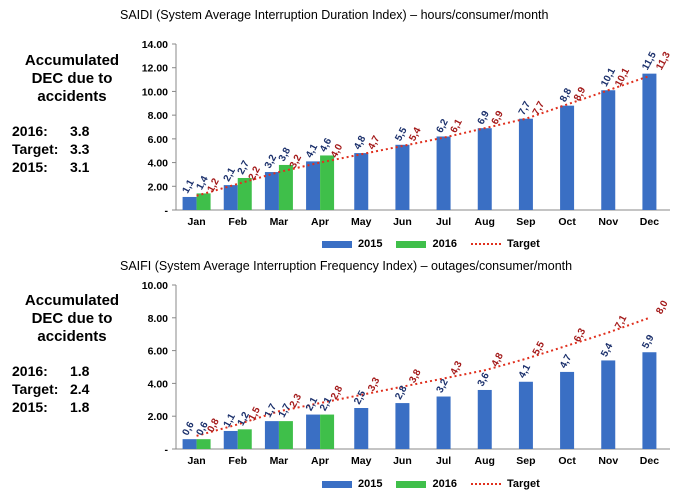  I want to click on saidi-label-2015: 8,8, so click(566, 95).